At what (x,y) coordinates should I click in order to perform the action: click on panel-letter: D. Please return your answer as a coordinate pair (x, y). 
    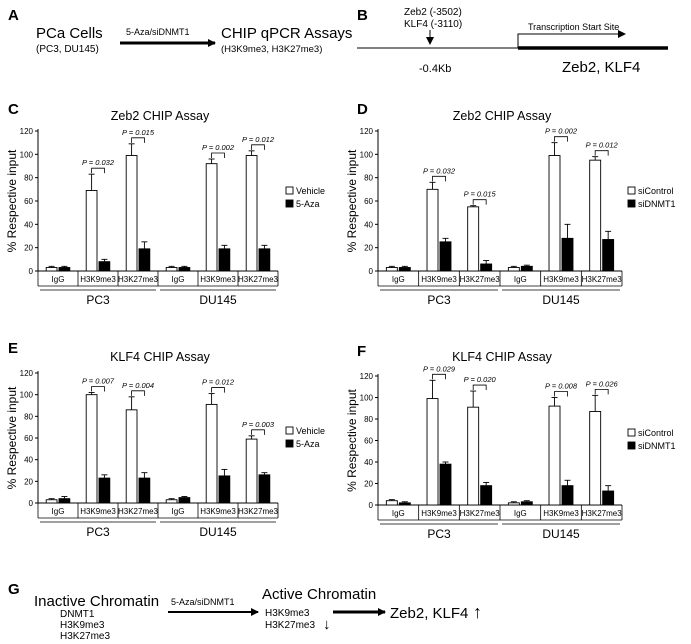
    Looking at the image, I should click on (362, 109).